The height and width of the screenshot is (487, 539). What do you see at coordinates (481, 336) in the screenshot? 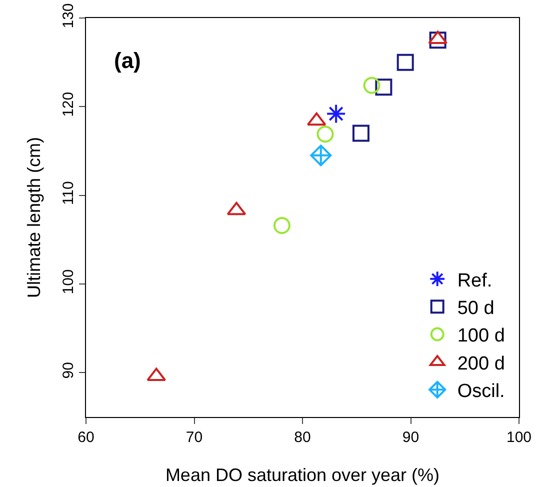
I see `legend-label: 100 d` at bounding box center [481, 336].